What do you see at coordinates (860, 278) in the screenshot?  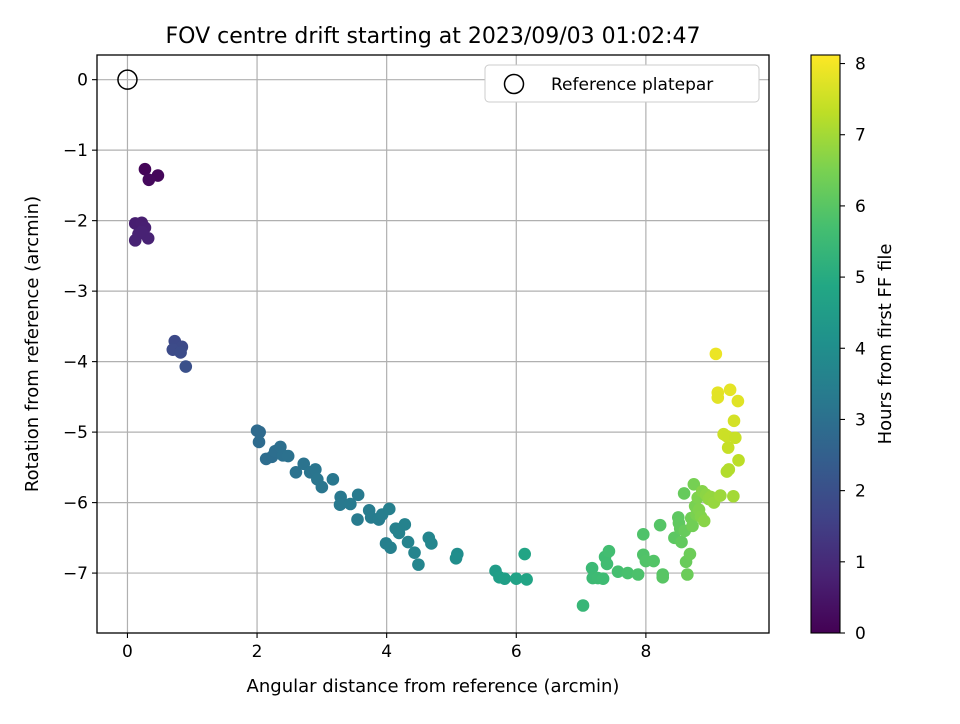 I see `colorbar-tick-label: 5` at bounding box center [860, 278].